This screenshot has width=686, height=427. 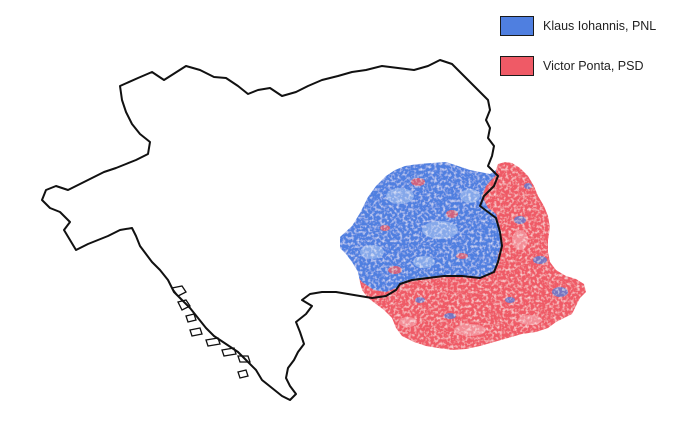 What do you see at coordinates (593, 66) in the screenshot?
I see `legend-label-ponta: Victor Ponta, PSD` at bounding box center [593, 66].